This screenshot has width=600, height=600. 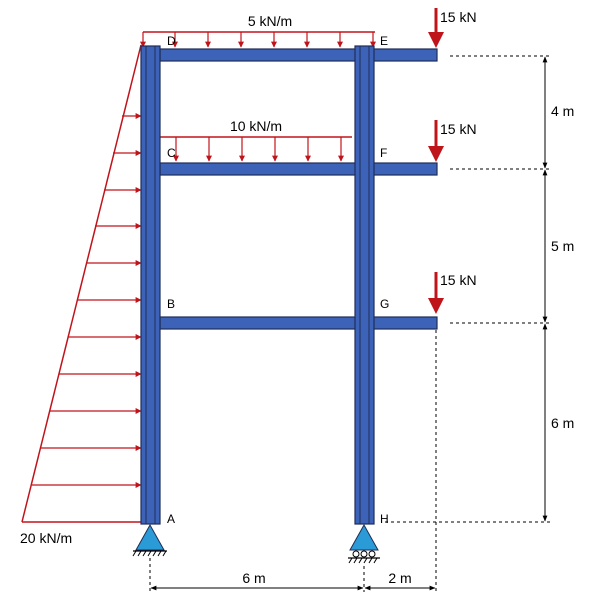 I want to click on column-right, so click(x=364, y=285).